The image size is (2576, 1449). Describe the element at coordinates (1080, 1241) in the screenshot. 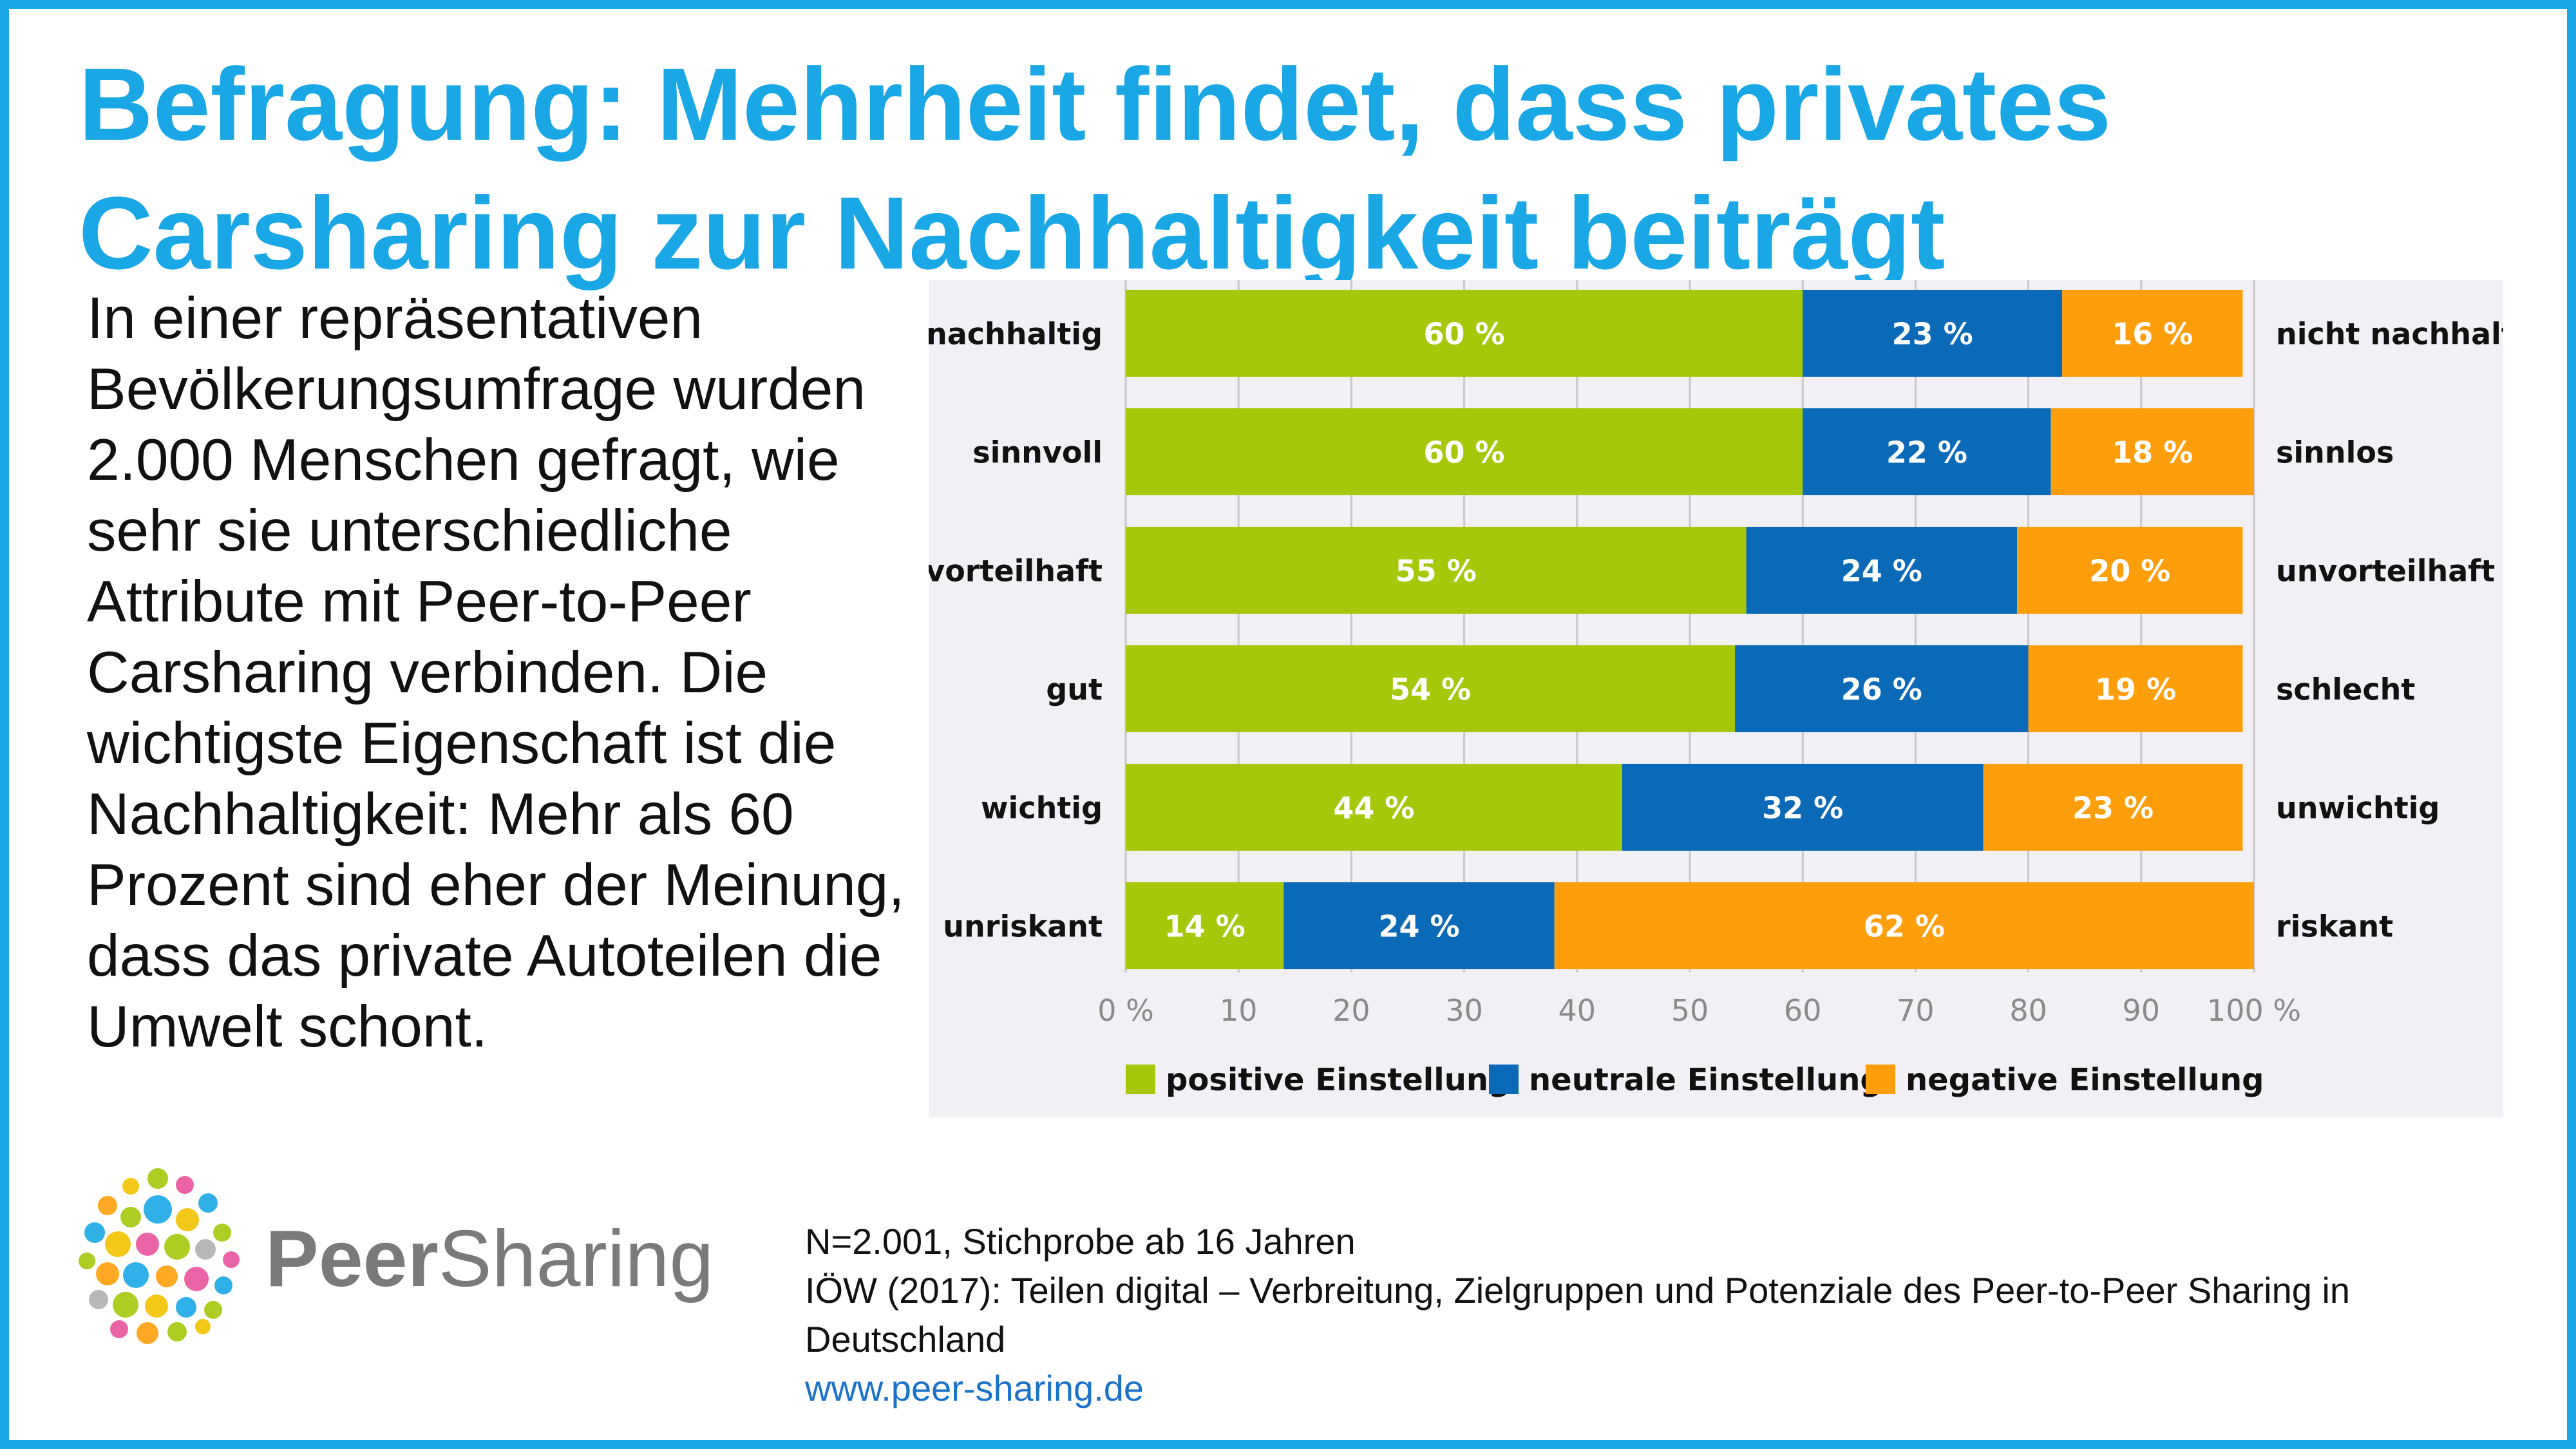

I see `sample-note: N=2.001, Stichprobe ab 16 Jahren` at that location.